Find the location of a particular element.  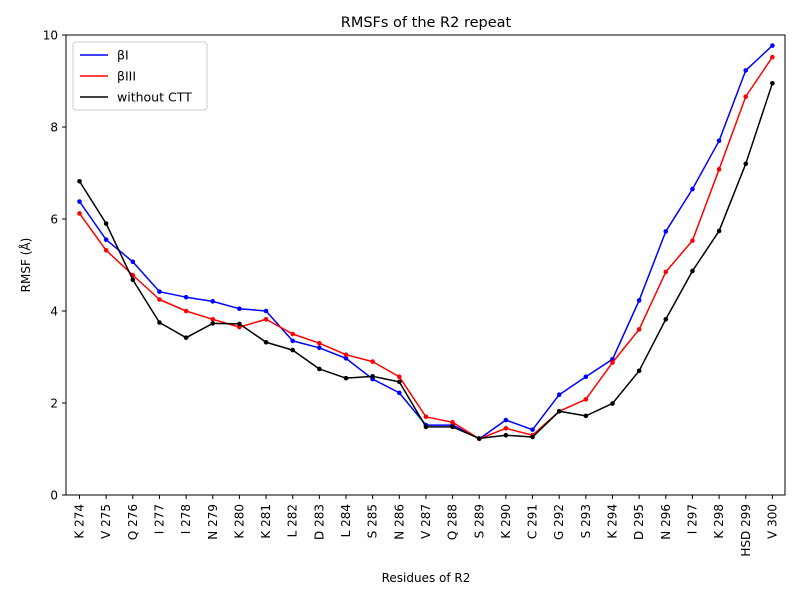

y-tick-label: 4 is located at coordinates (54, 312).